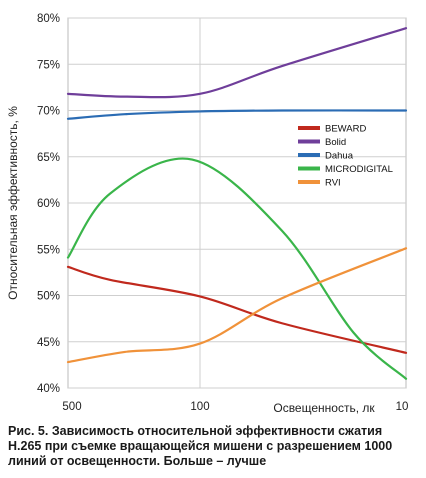 The height and width of the screenshot is (478, 426). What do you see at coordinates (48, 250) in the screenshot?
I see `y-tick-label: 55%` at bounding box center [48, 250].